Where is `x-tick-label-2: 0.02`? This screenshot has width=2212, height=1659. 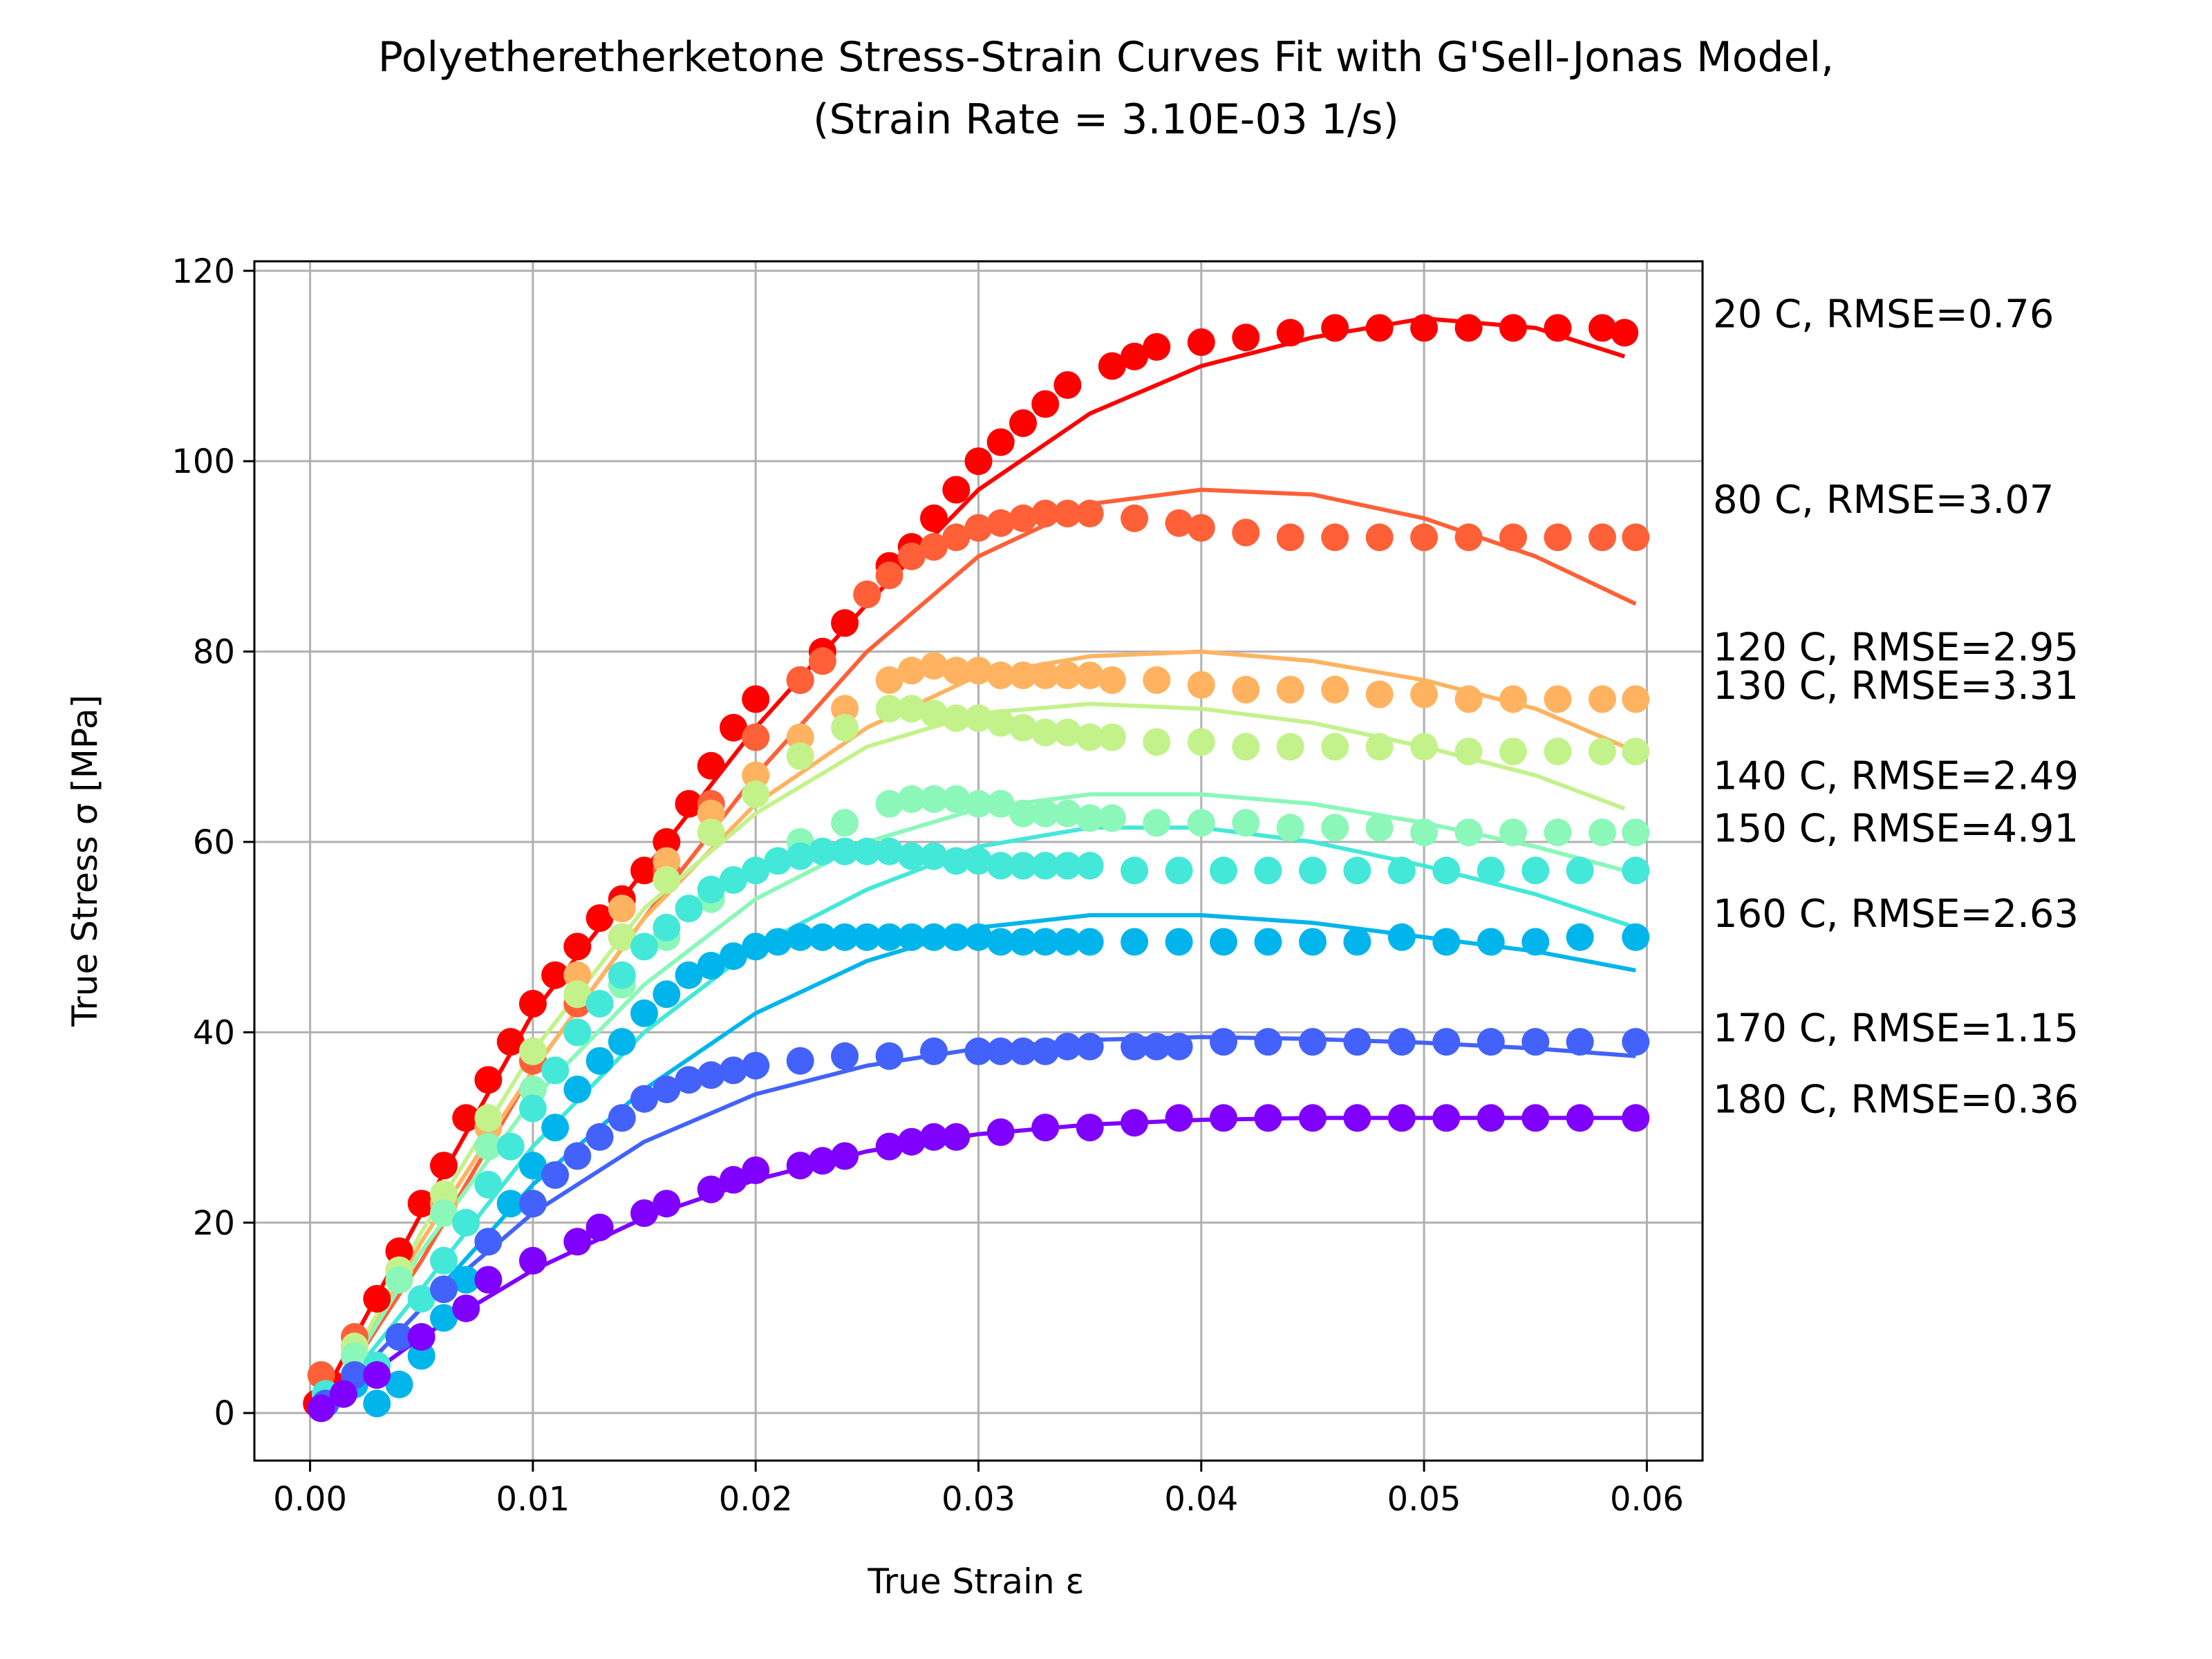 x-tick-label-2: 0.02 is located at coordinates (756, 1499).